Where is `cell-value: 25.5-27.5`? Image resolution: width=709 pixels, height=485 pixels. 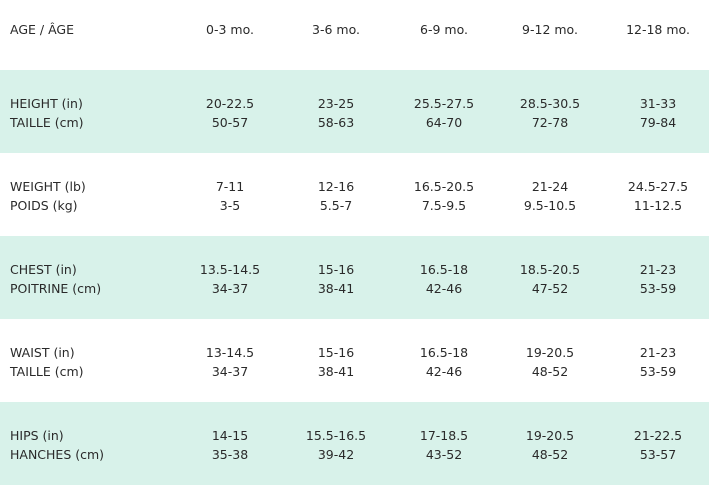 cell-value: 25.5-27.5 is located at coordinates (444, 103).